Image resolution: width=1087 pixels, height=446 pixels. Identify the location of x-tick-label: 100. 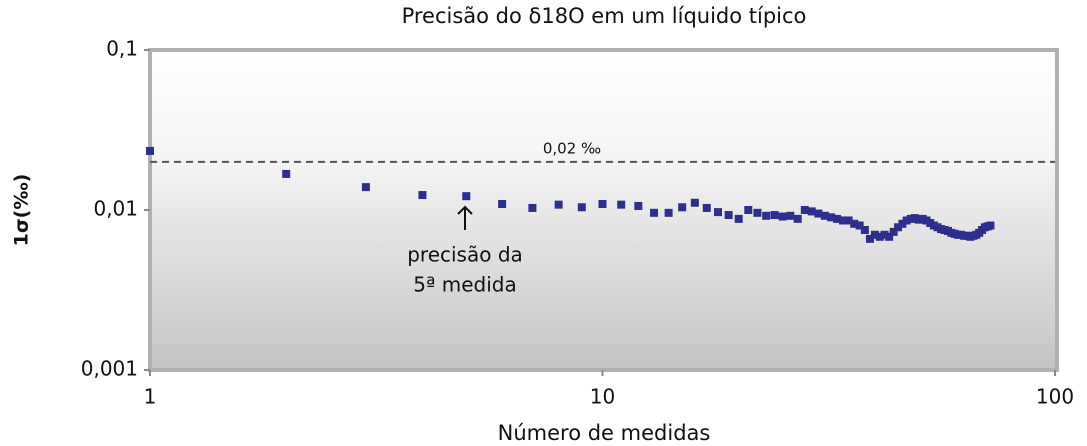
(1055, 397).